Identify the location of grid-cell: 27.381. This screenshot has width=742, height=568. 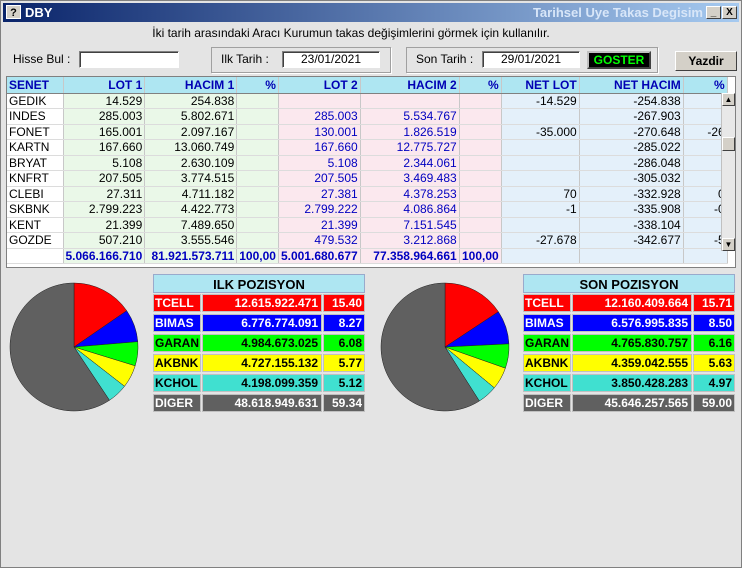
(319, 194).